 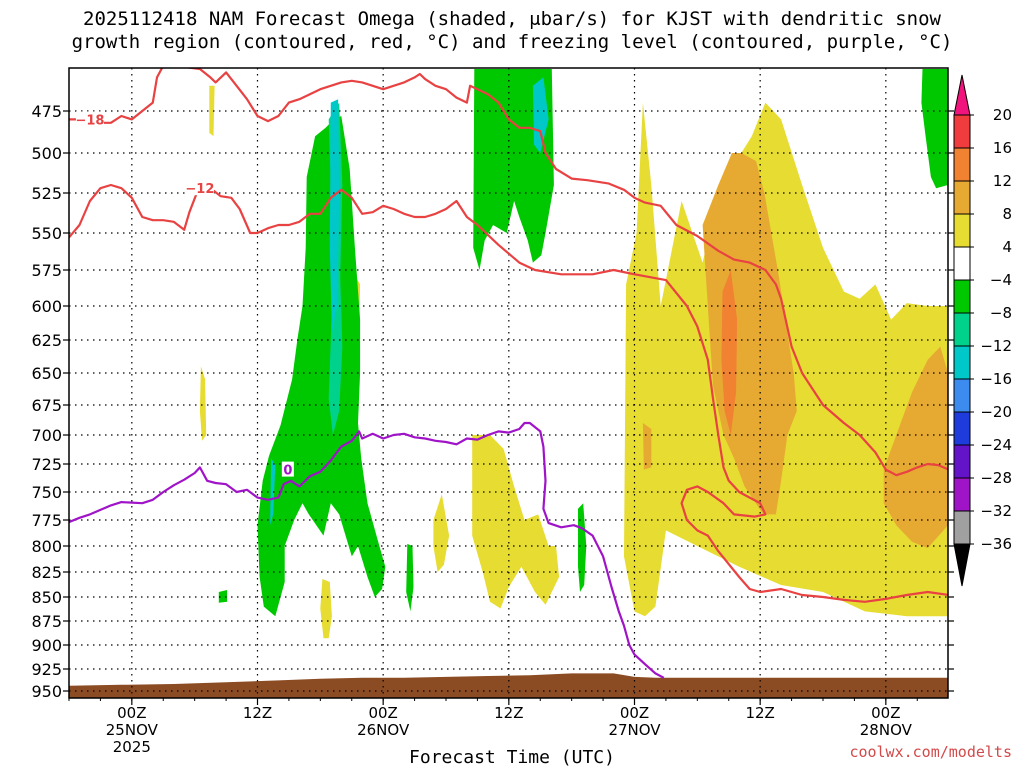 I want to click on contour-label-0: 0, so click(x=287, y=471).